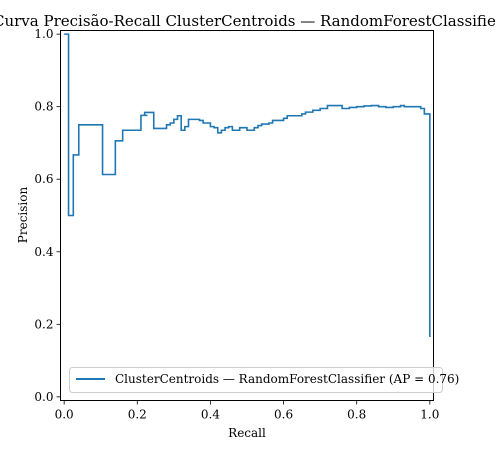 The height and width of the screenshot is (449, 496). I want to click on x-axis-ticks: 0.0 0.2 0.4 0.6 0.8 1.0, so click(247, 411).